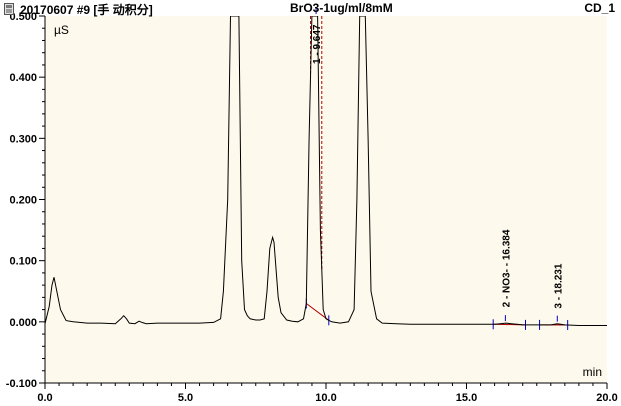 The width and height of the screenshot is (621, 406). Describe the element at coordinates (21, 384) in the screenshot. I see `y-tick-label: -0.100` at that location.